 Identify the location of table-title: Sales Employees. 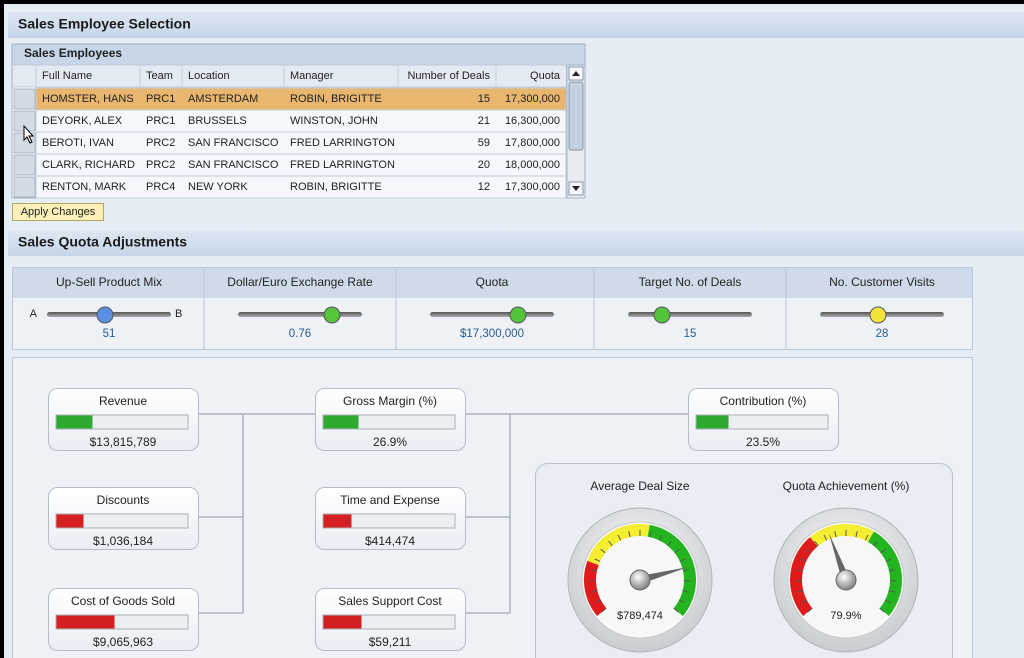
(73, 53).